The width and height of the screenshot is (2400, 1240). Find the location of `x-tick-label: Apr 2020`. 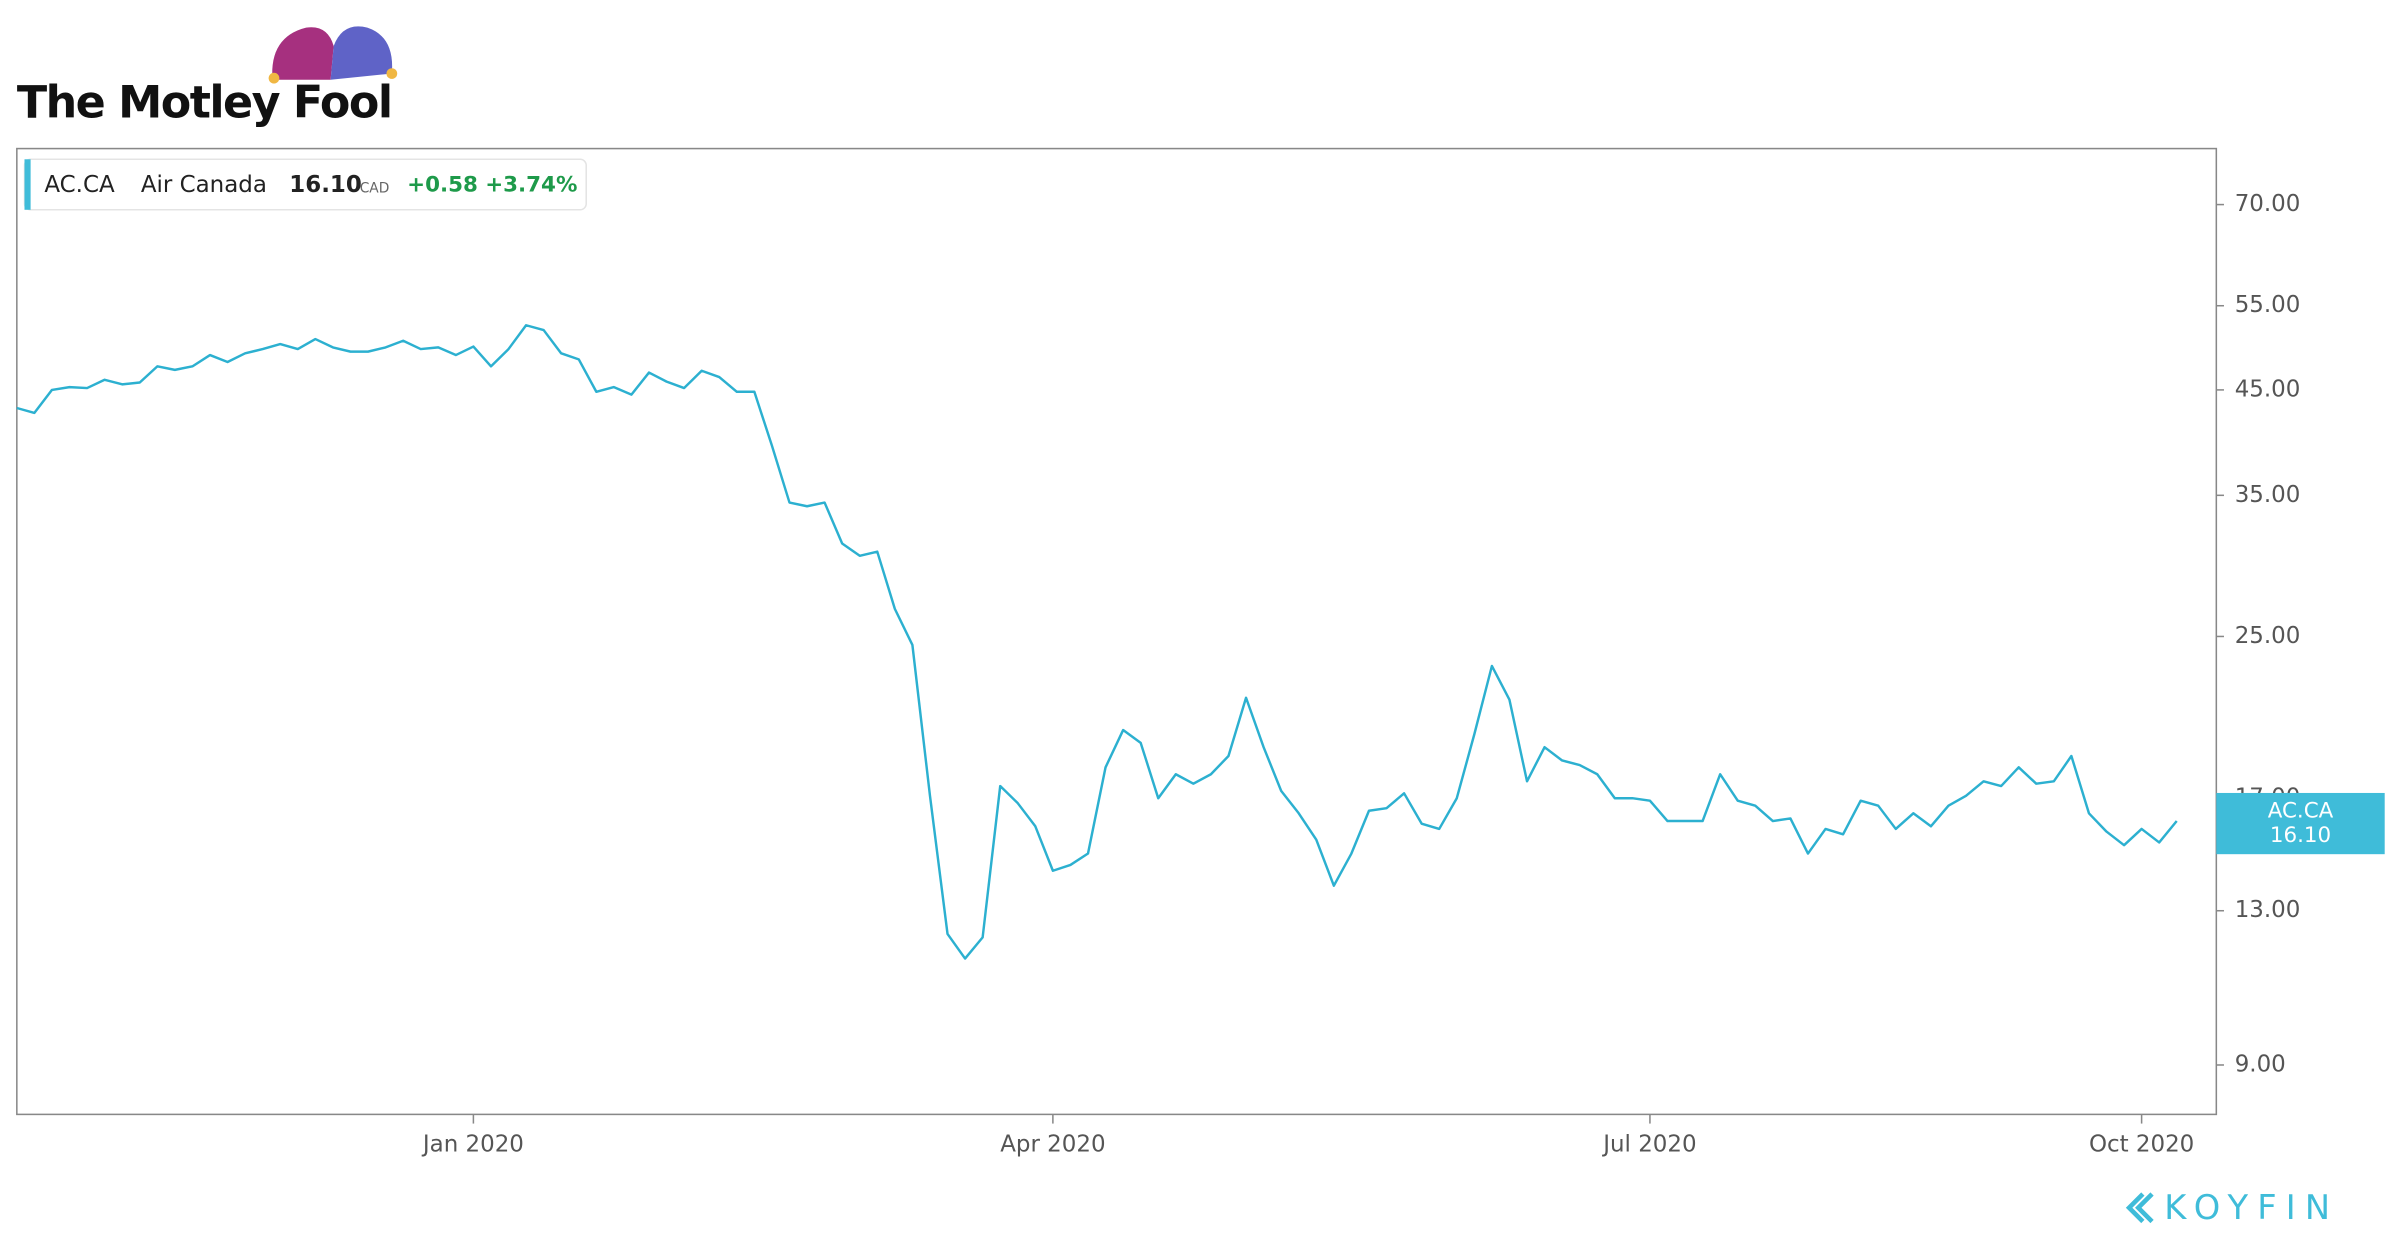

x-tick-label: Apr 2020 is located at coordinates (1052, 1145).